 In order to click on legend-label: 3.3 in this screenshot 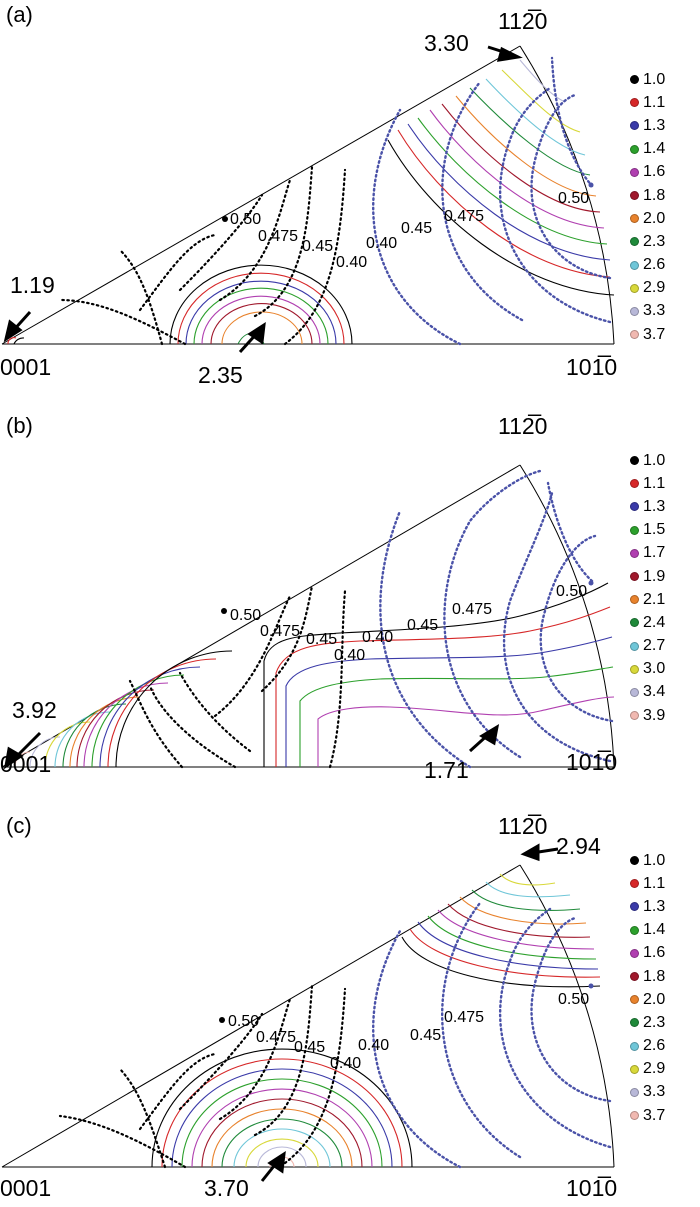, I will do `click(654, 1092)`.